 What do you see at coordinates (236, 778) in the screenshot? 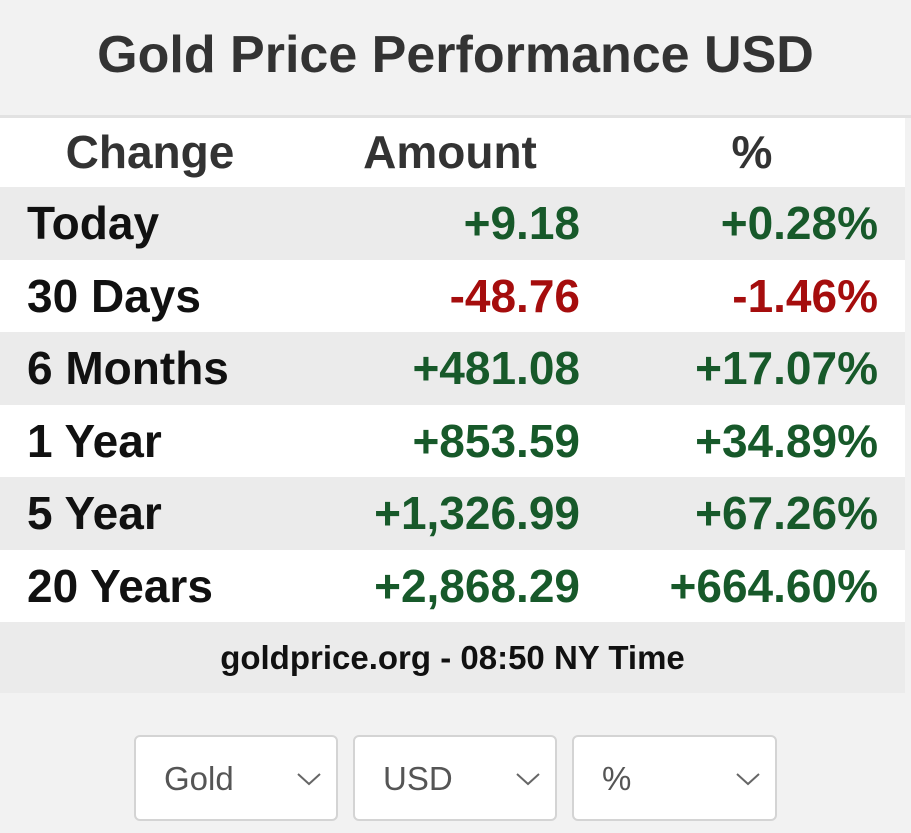
I see `dropdown: Gold` at bounding box center [236, 778].